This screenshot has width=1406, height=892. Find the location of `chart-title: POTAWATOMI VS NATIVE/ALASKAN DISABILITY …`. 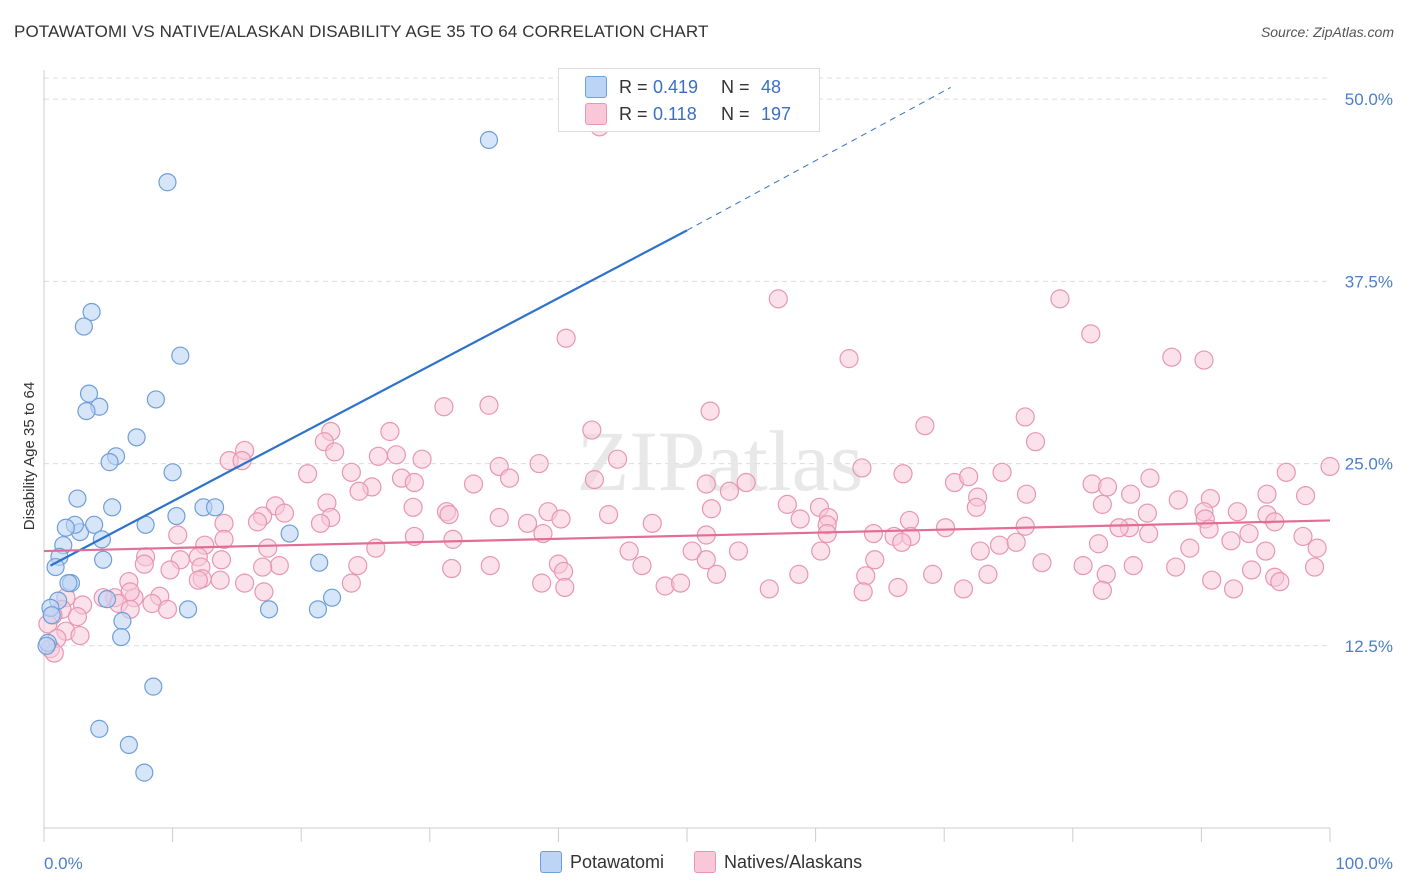

chart-title: POTAWATOMI VS NATIVE/ALASKAN DISABILITY … is located at coordinates (361, 31).